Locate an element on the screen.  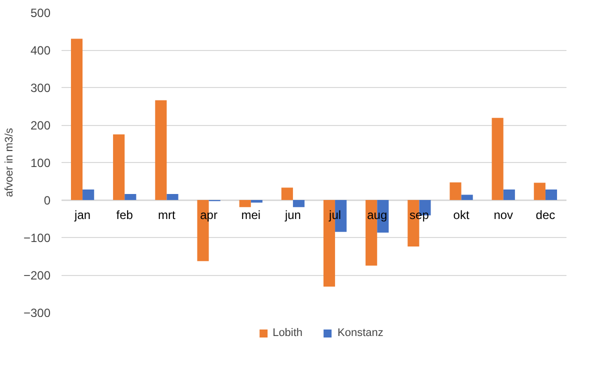
y-tick-label: −200 is located at coordinates (37, 275).